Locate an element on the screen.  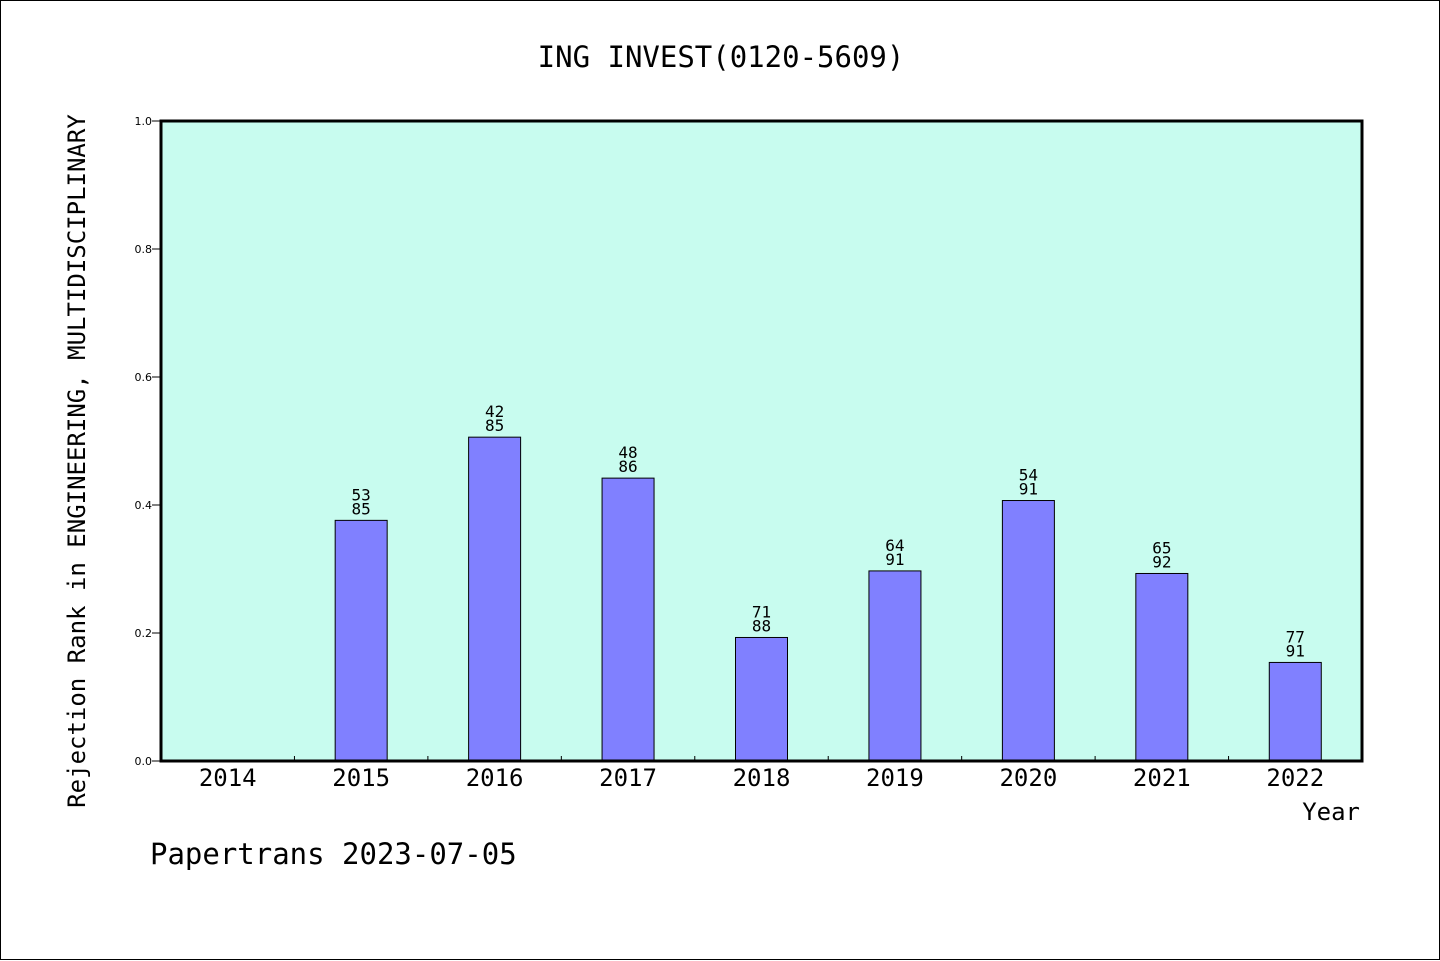
bar-total-label: 86 is located at coordinates (627, 466).